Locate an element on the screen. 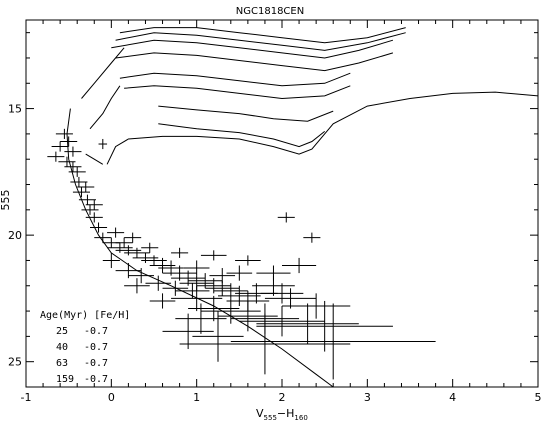 The width and height of the screenshot is (542, 425). legend-age-2: 40 is located at coordinates (62, 347).